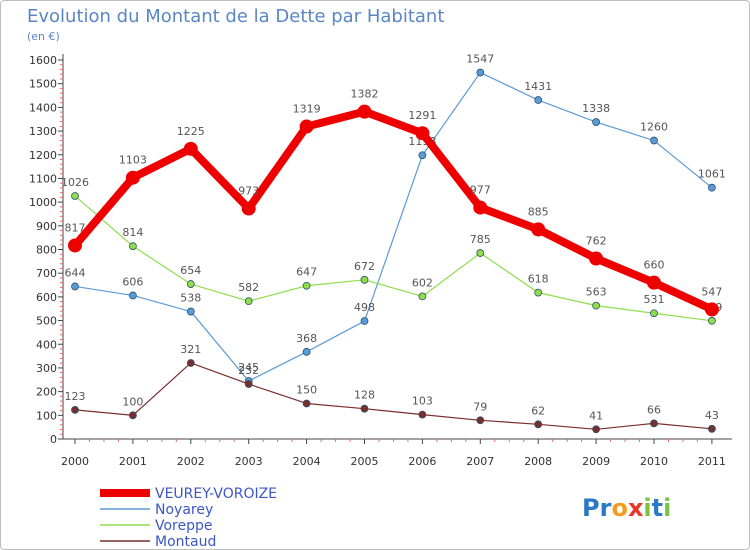 Image resolution: width=750 pixels, height=550 pixels. What do you see at coordinates (480, 190) in the screenshot?
I see `data-label: 977` at bounding box center [480, 190].